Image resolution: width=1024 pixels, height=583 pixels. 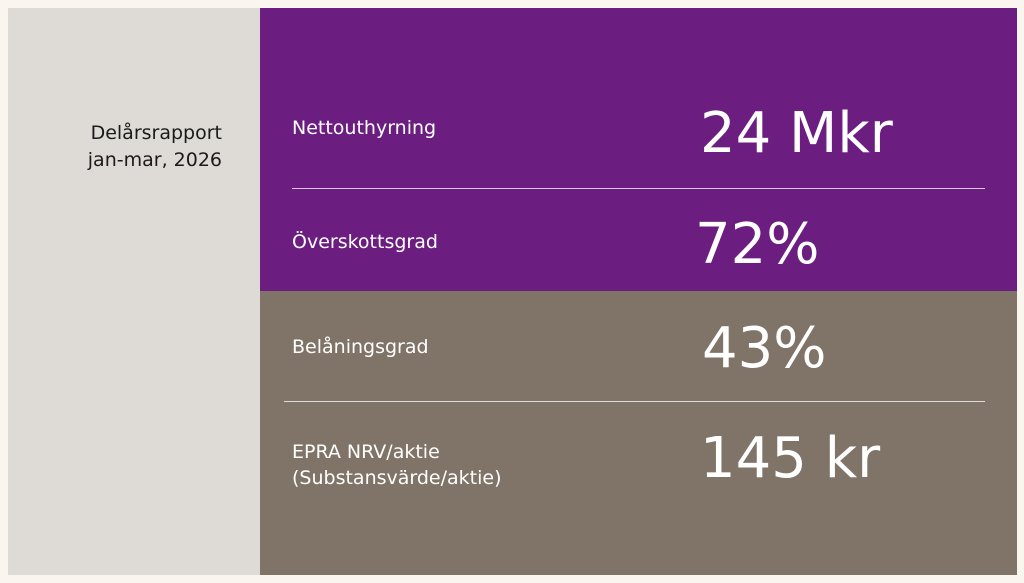 I want to click on kpi-value-belaningsgrad: 43%, so click(x=764, y=348).